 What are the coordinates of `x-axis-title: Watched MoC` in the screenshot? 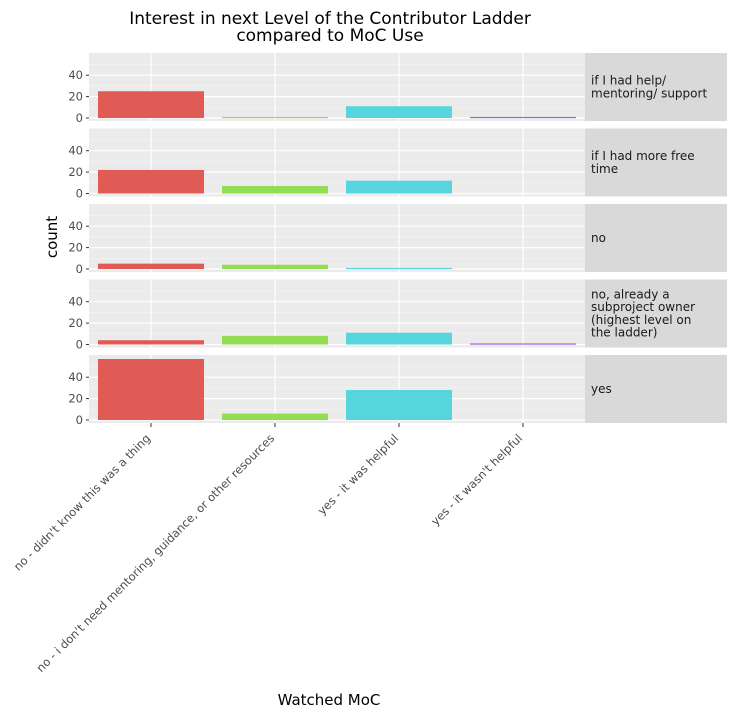 It's located at (329, 700).